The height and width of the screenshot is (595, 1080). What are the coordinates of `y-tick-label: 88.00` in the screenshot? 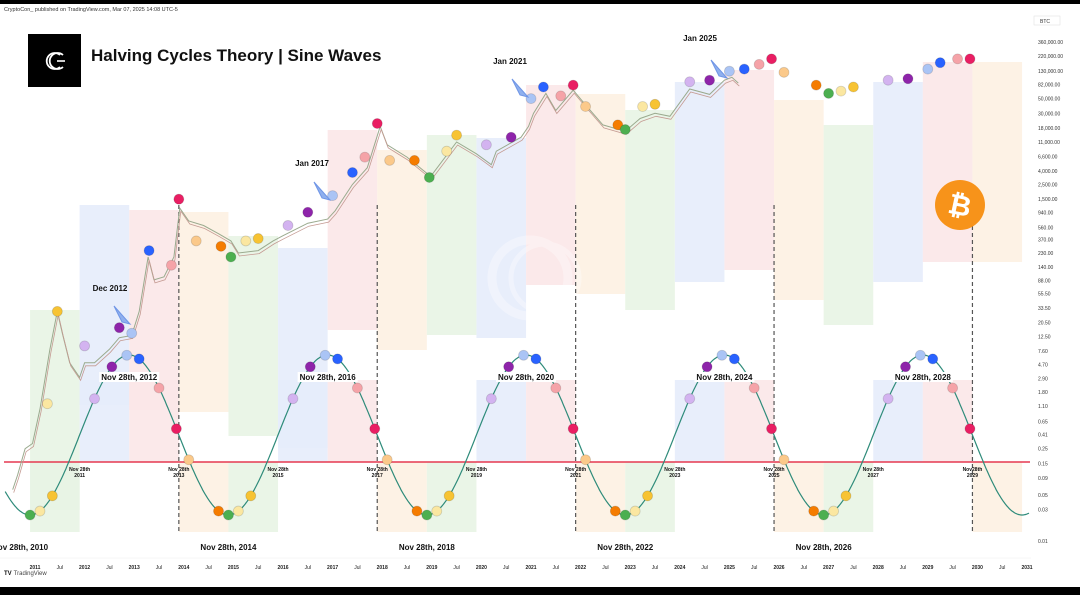 It's located at (1044, 282).